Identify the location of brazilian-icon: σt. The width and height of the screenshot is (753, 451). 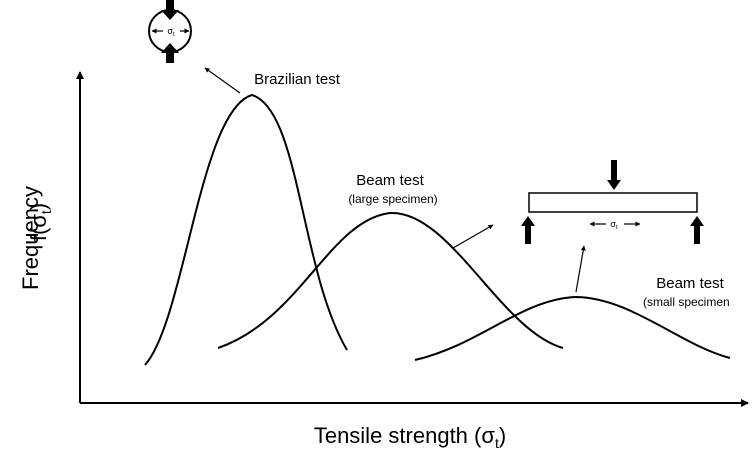
(170, 31).